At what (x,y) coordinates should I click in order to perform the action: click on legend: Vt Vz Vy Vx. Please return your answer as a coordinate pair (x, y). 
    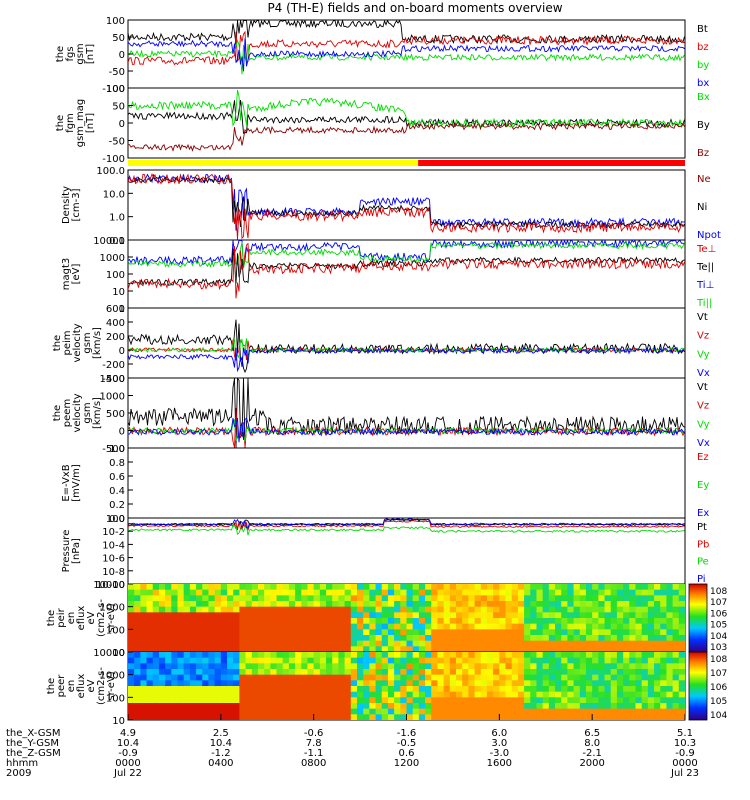
    Looking at the image, I should click on (703, 415).